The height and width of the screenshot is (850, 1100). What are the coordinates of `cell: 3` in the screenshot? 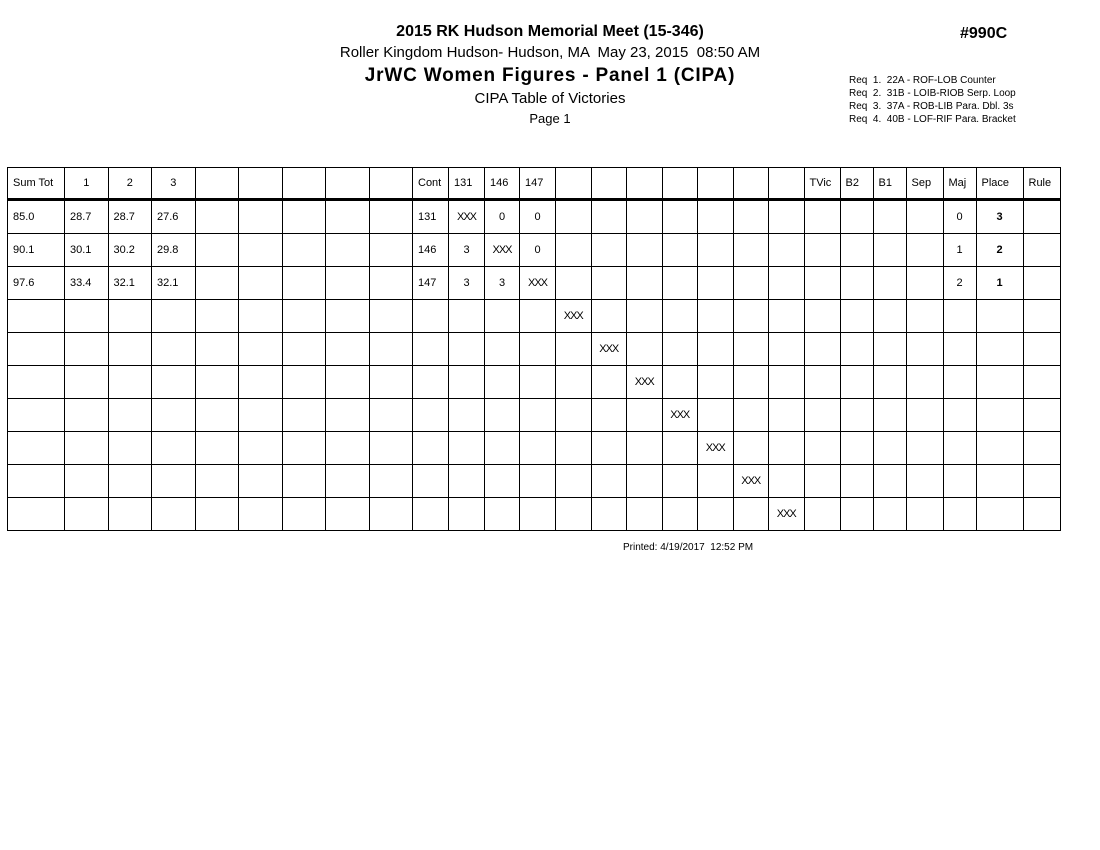 It's located at (999, 216).